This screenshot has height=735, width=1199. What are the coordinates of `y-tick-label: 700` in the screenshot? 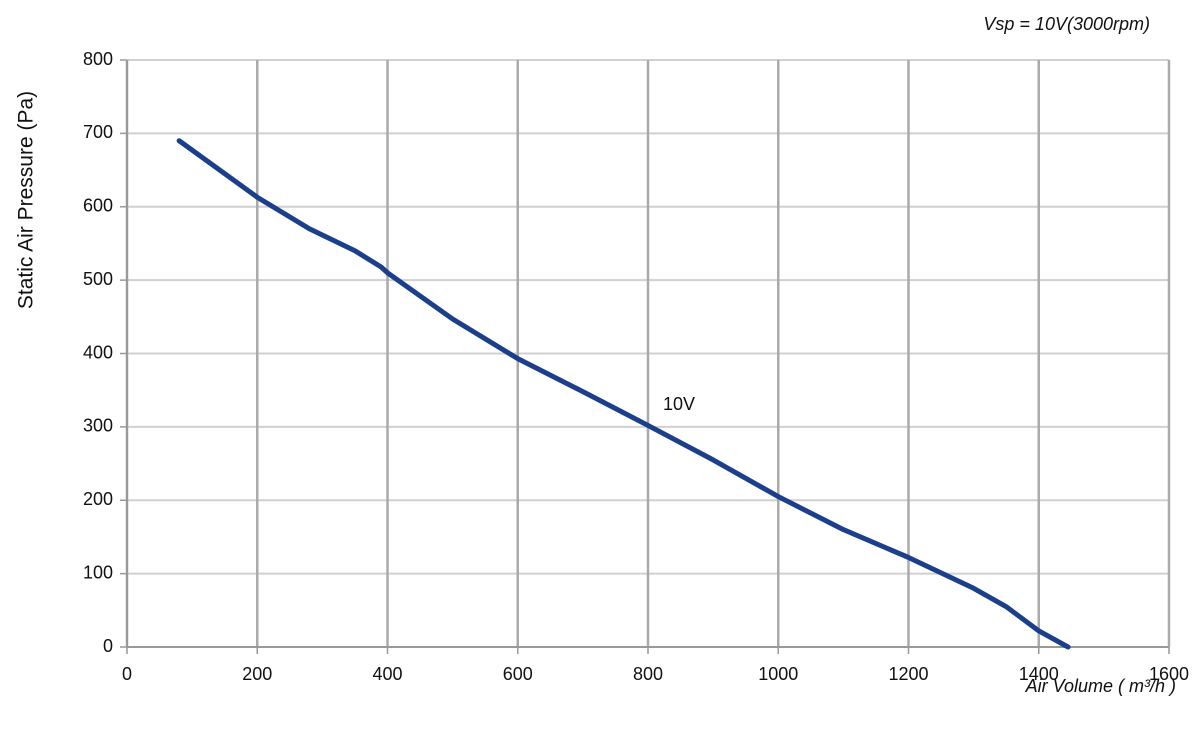 It's located at (98, 132).